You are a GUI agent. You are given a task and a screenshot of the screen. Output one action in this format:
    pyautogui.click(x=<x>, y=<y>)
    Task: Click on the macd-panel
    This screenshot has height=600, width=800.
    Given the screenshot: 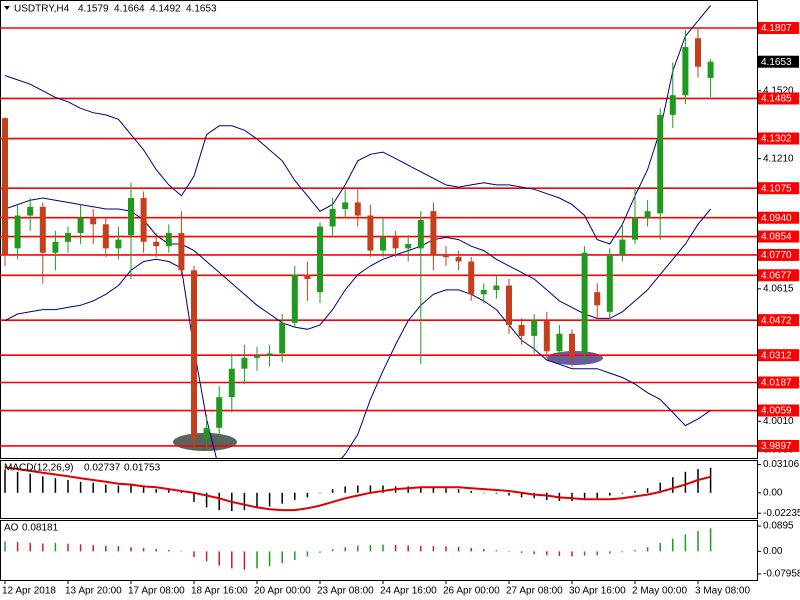 What is the action you would take?
    pyautogui.click(x=379, y=489)
    